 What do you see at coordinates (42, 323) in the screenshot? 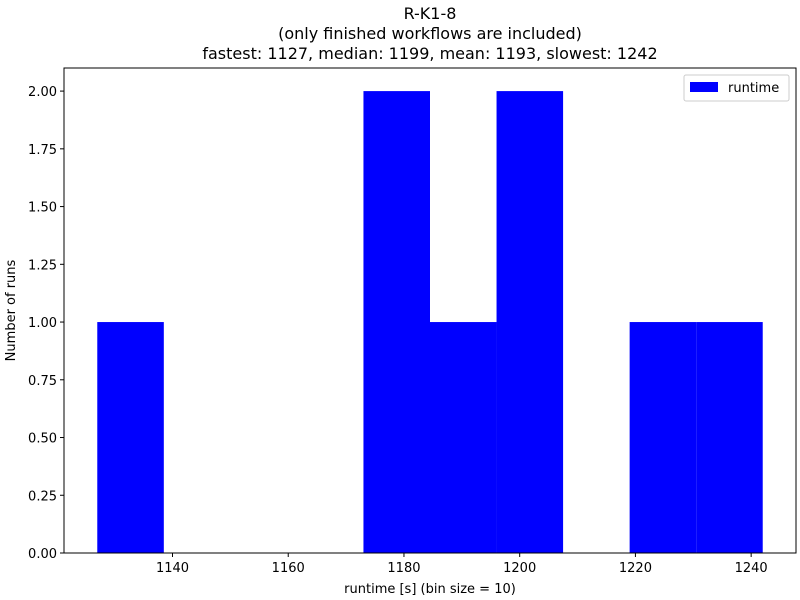
I see `y-tick-label-4: 1.00` at bounding box center [42, 323].